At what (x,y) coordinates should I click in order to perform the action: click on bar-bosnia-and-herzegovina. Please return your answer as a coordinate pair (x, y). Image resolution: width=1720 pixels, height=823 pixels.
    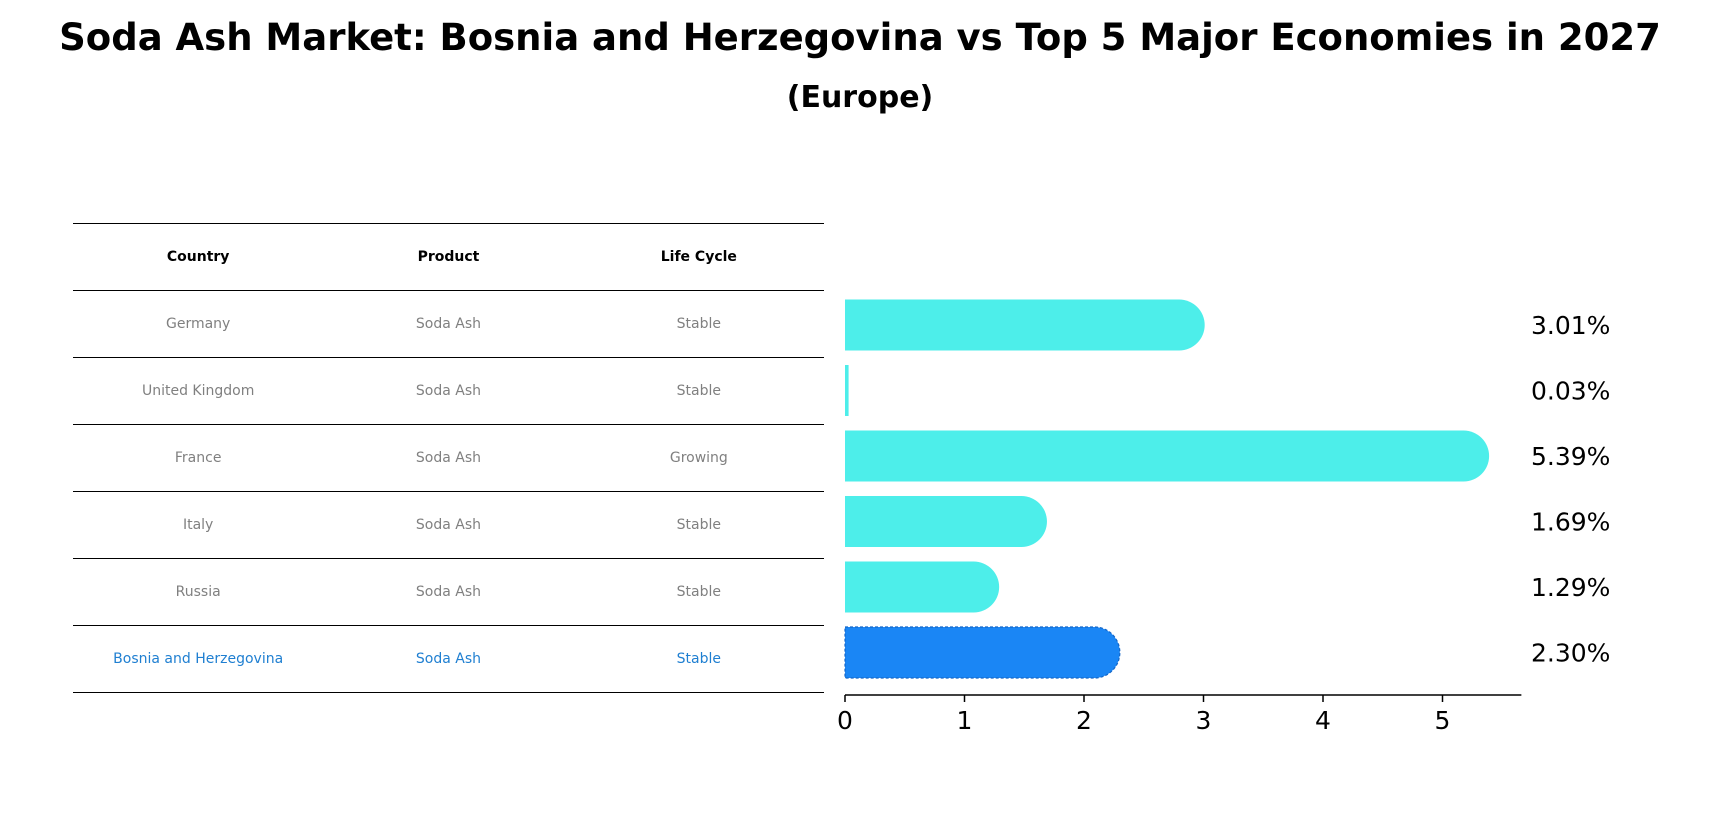
    Looking at the image, I should click on (982, 652).